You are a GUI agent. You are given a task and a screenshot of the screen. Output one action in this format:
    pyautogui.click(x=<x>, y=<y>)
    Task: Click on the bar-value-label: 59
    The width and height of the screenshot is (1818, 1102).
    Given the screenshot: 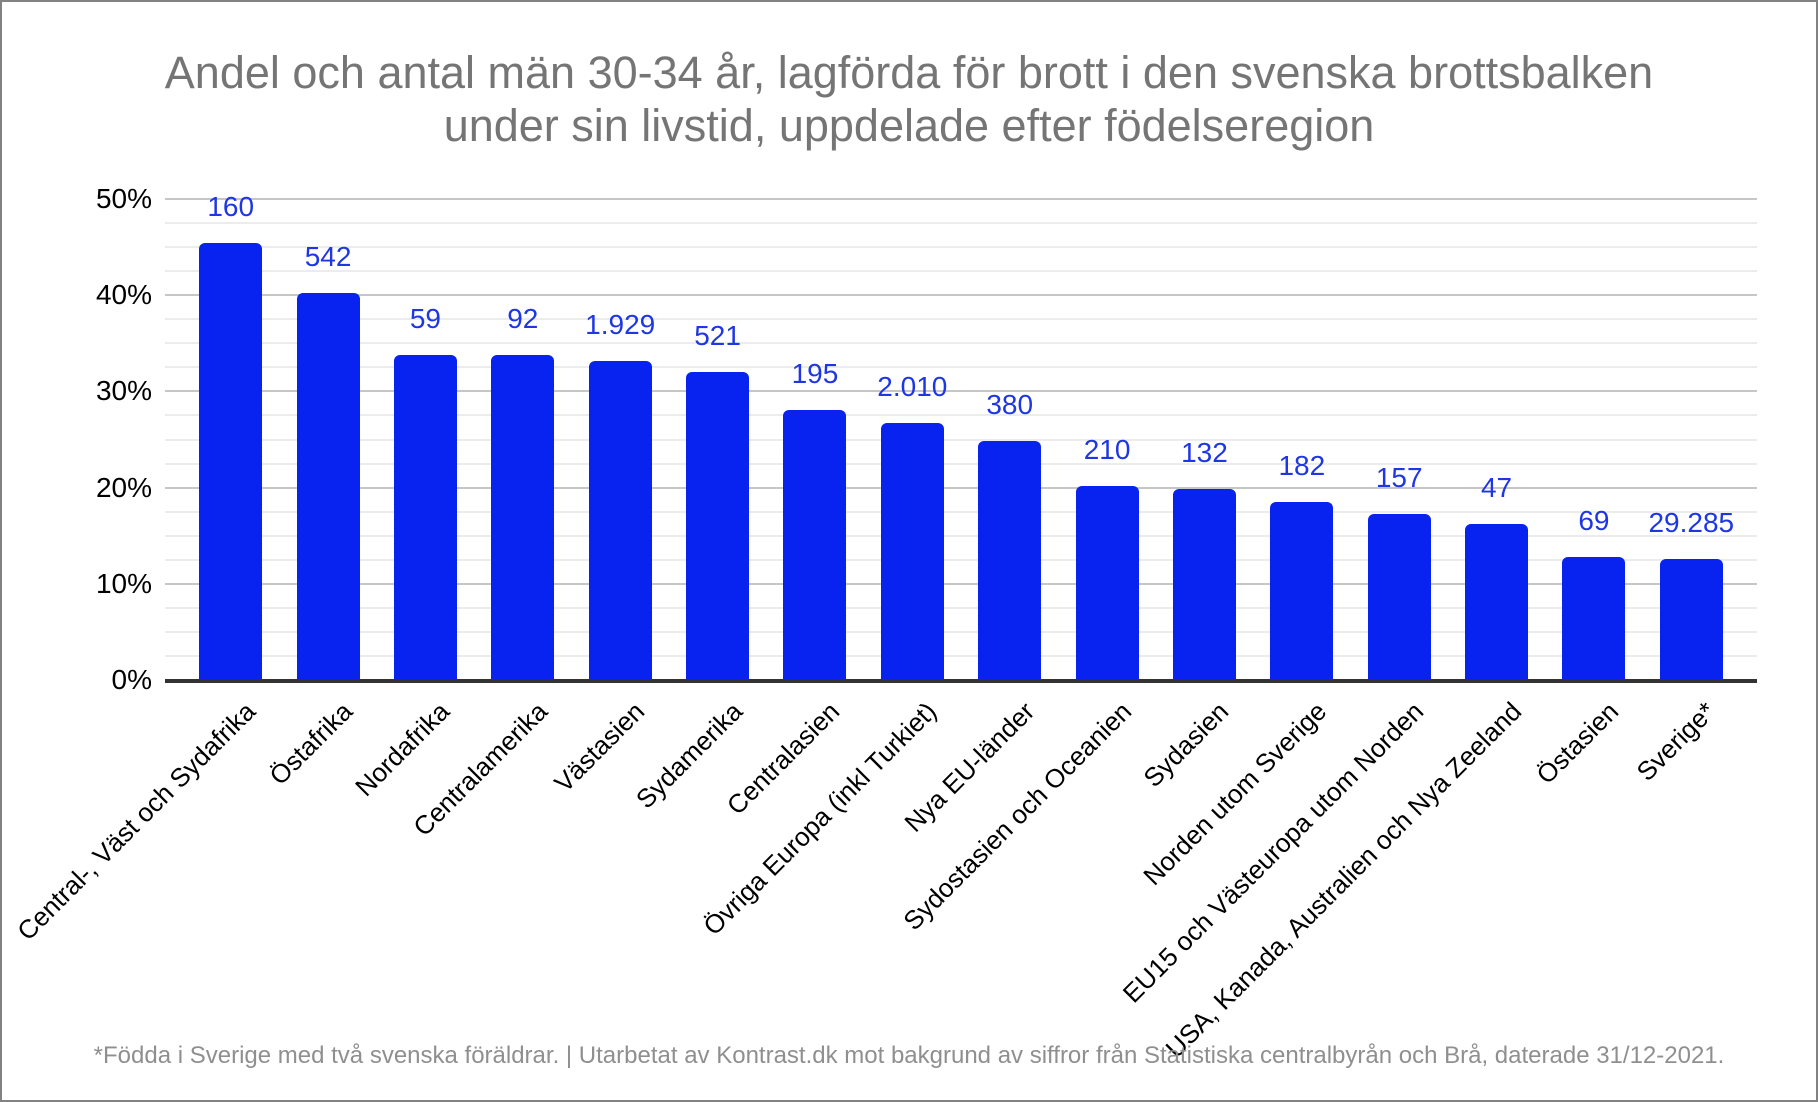 What is the action you would take?
    pyautogui.click(x=425, y=318)
    